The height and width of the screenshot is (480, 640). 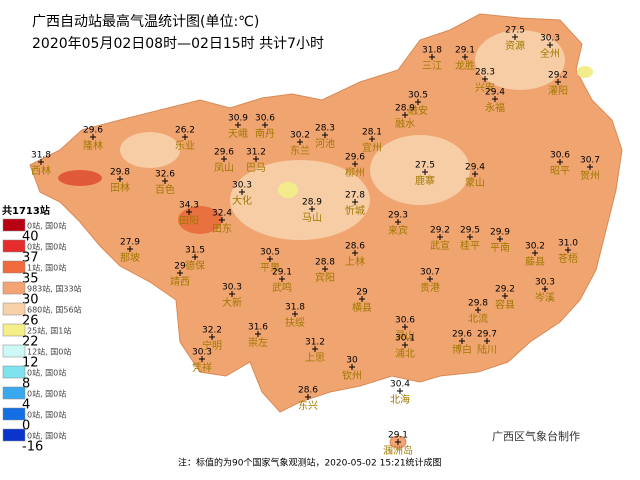 What do you see at coordinates (315, 343) in the screenshot?
I see `station-value: 31.2` at bounding box center [315, 343].